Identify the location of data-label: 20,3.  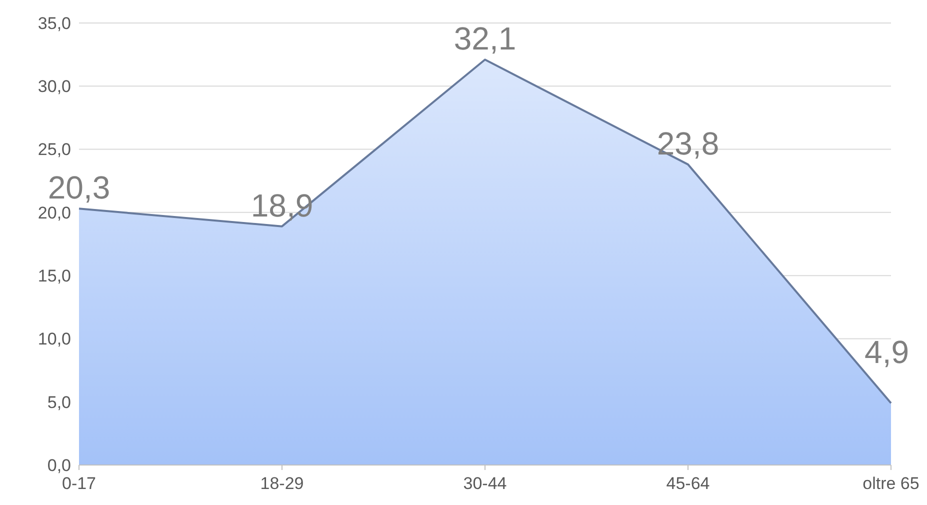
(79, 188).